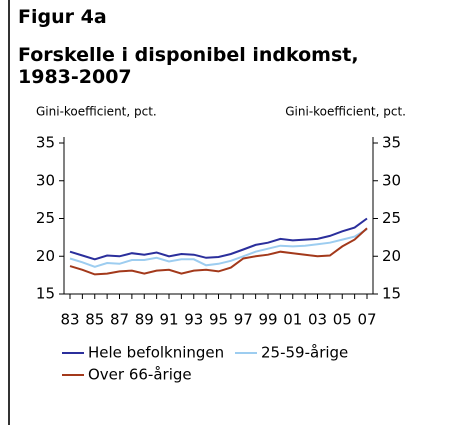 This screenshot has width=449, height=425. What do you see at coordinates (243, 320) in the screenshot?
I see `x-tick-label: 97` at bounding box center [243, 320].